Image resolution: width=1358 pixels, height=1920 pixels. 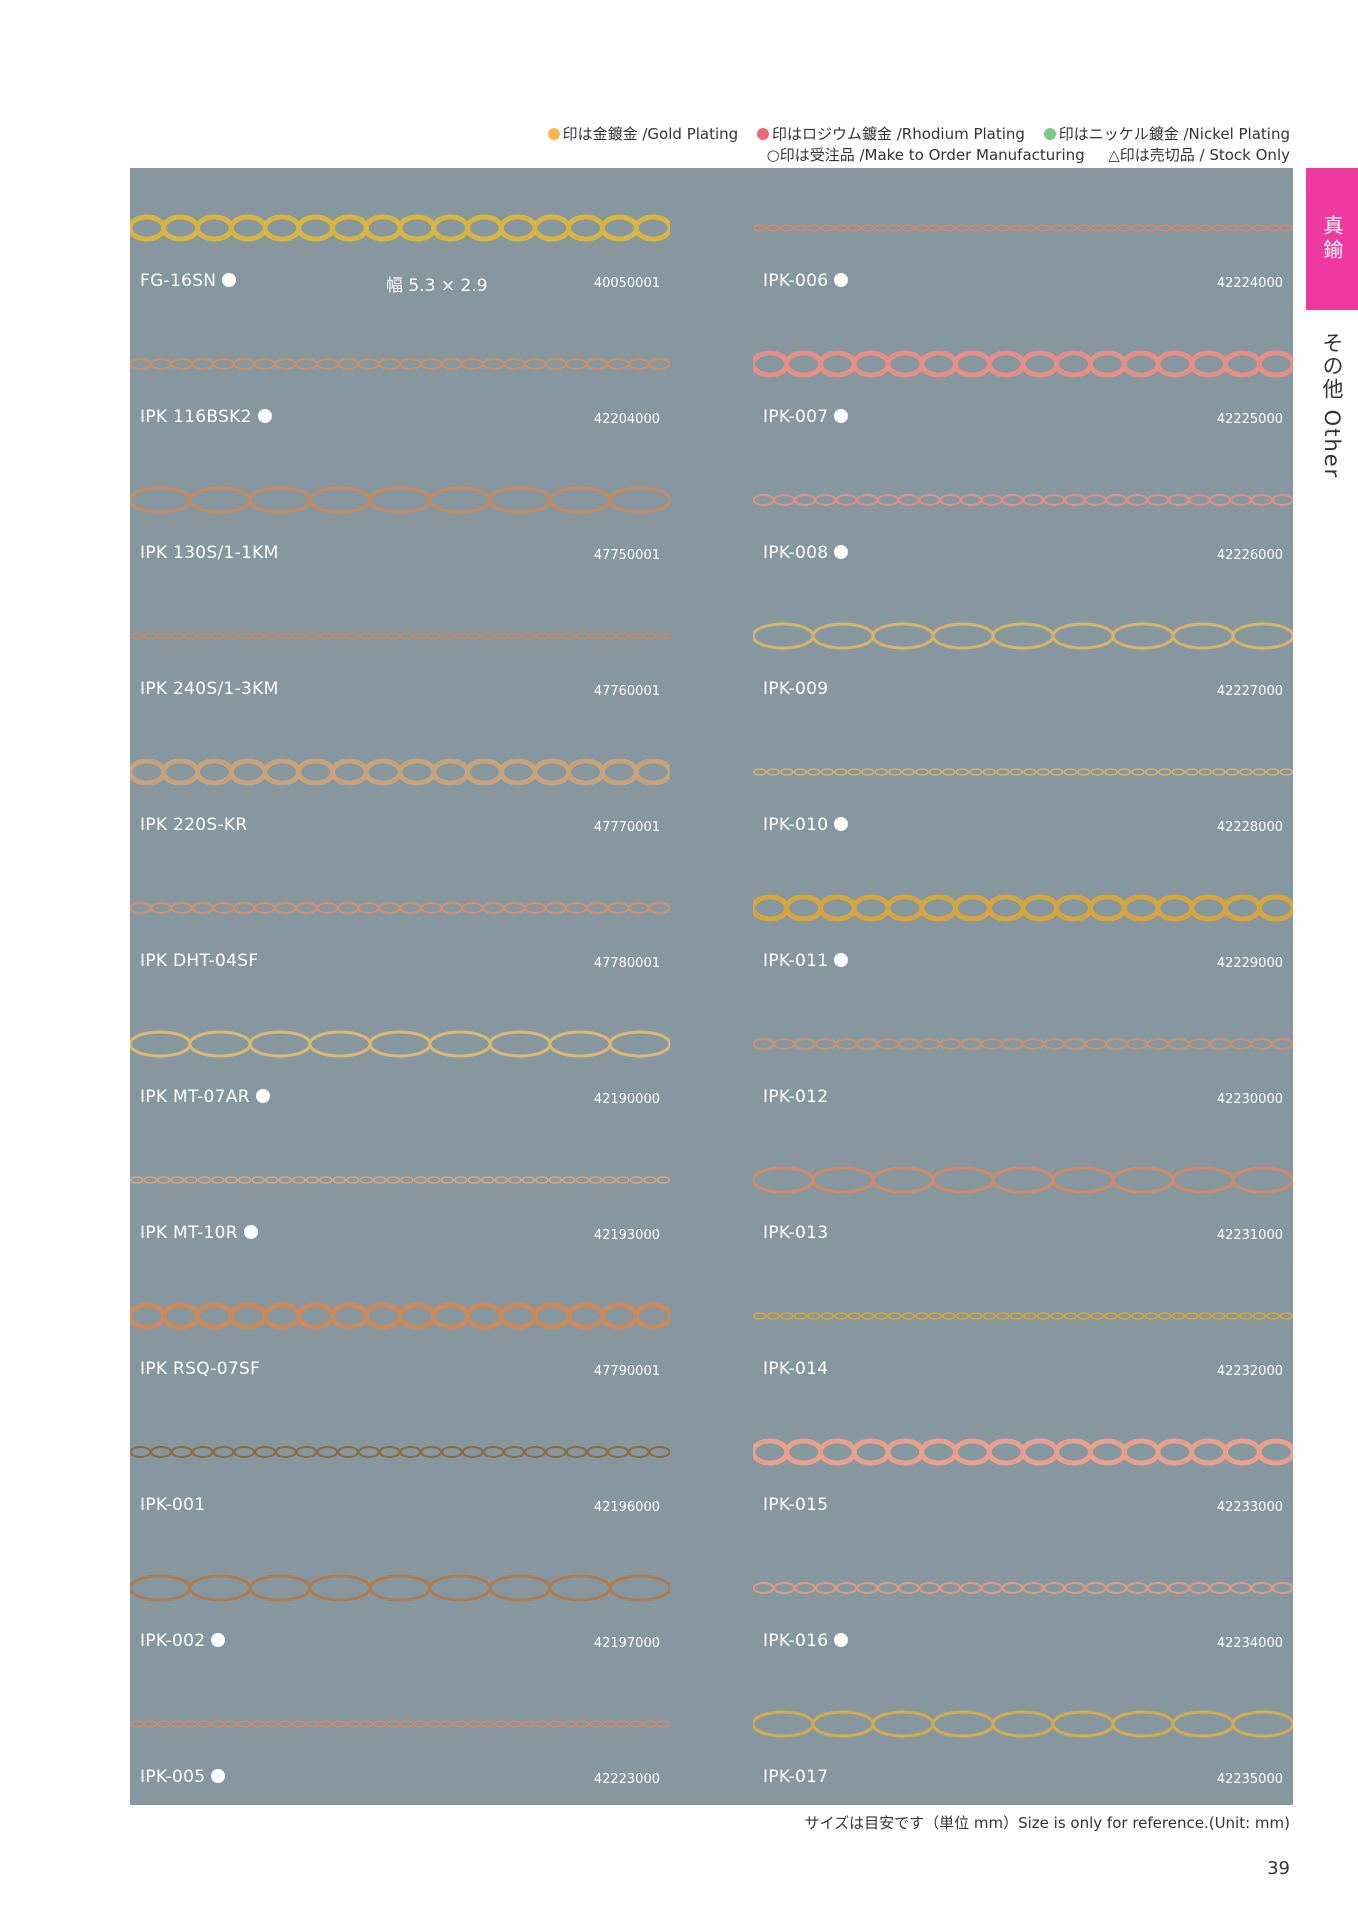 What do you see at coordinates (1199, 155) in the screenshot?
I see `legend-stock: △印は売切品 / Stock Only` at bounding box center [1199, 155].